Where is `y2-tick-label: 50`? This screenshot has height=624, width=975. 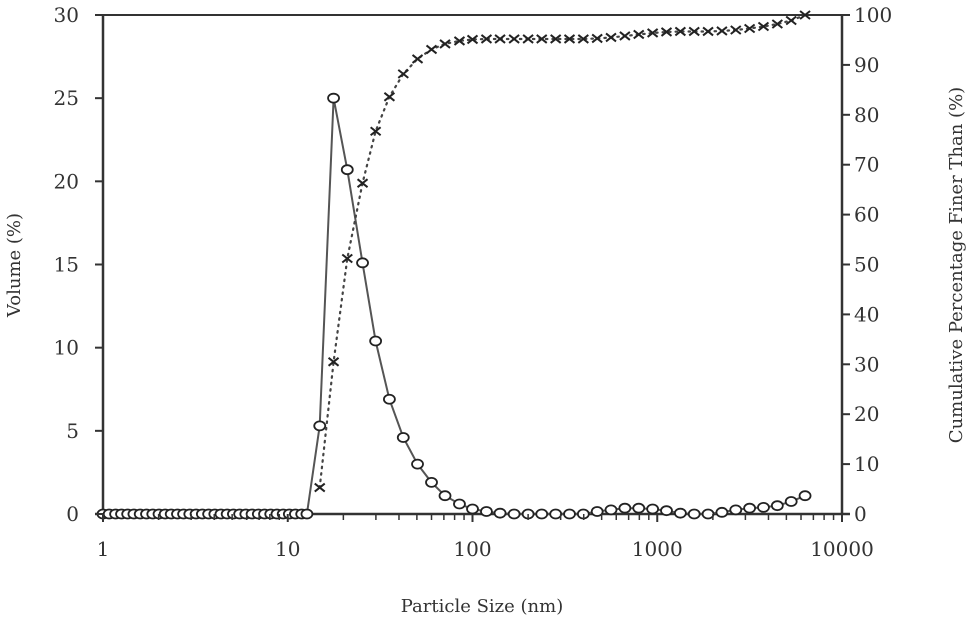
y2-tick-label: 50 is located at coordinates (866, 265).